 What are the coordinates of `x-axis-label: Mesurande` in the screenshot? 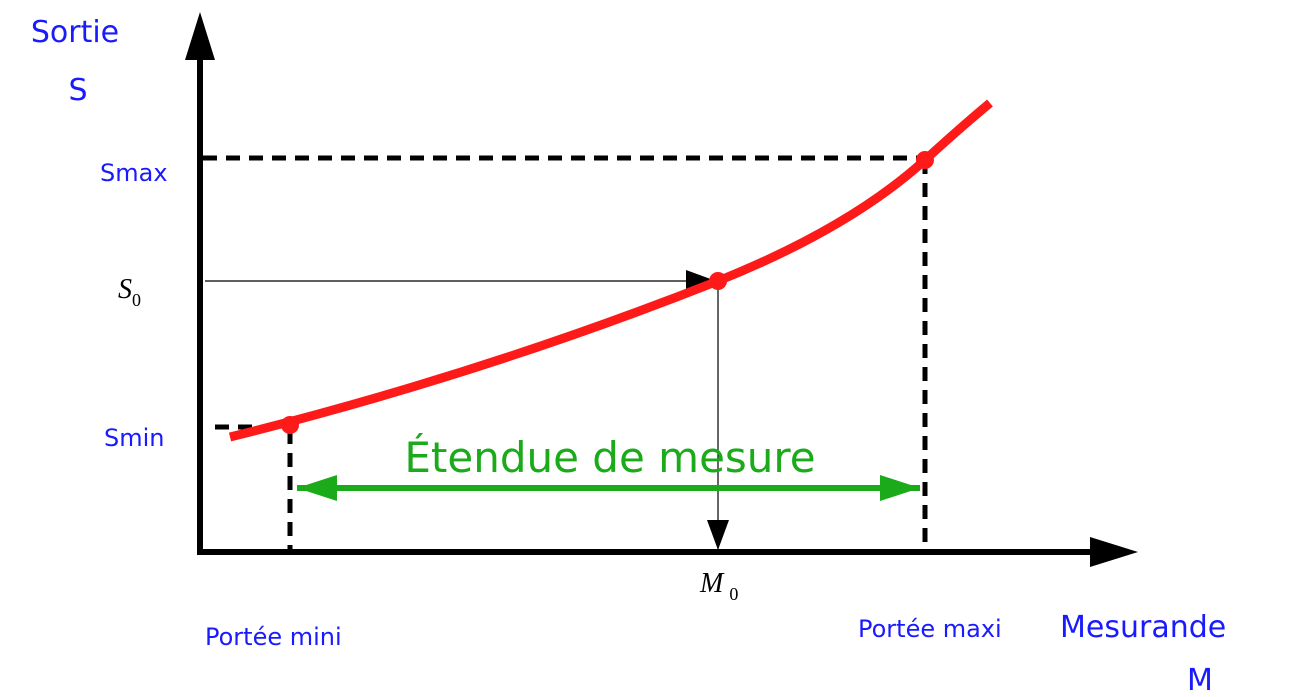 It's located at (1143, 627).